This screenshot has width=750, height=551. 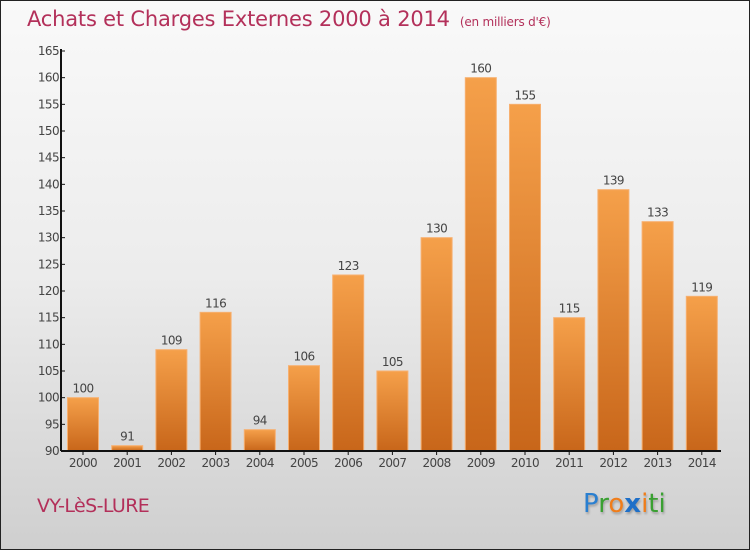 I want to click on value-label-2000: 100, so click(x=82, y=389).